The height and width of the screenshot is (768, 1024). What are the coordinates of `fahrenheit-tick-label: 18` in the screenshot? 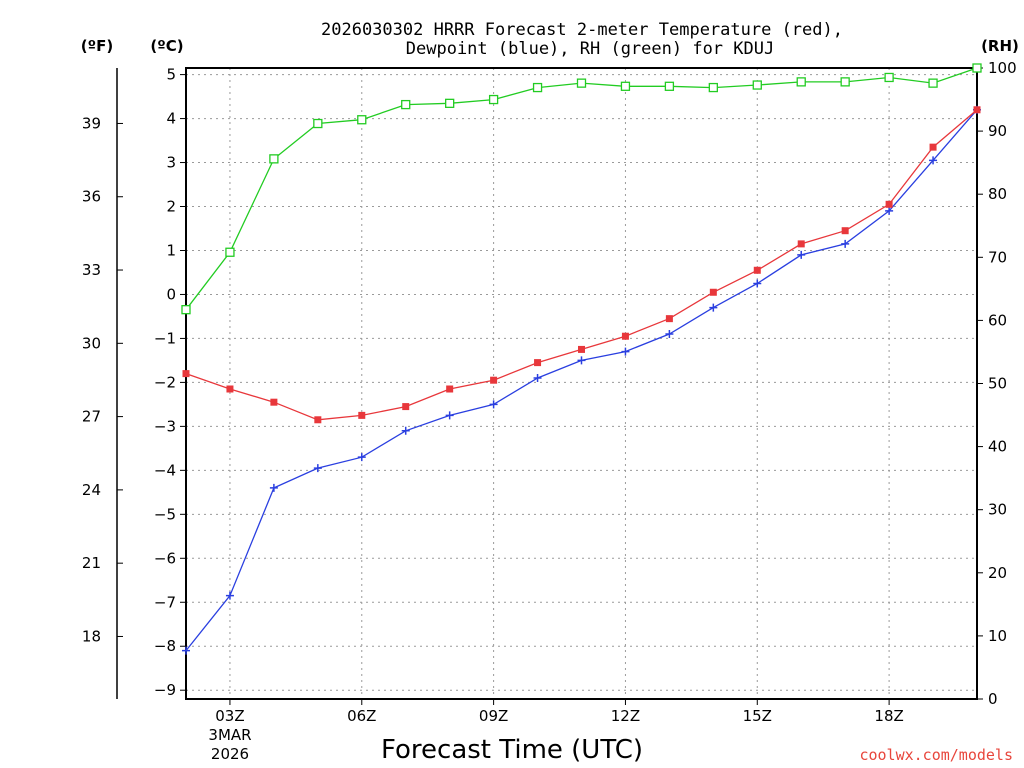 It's located at (91, 636).